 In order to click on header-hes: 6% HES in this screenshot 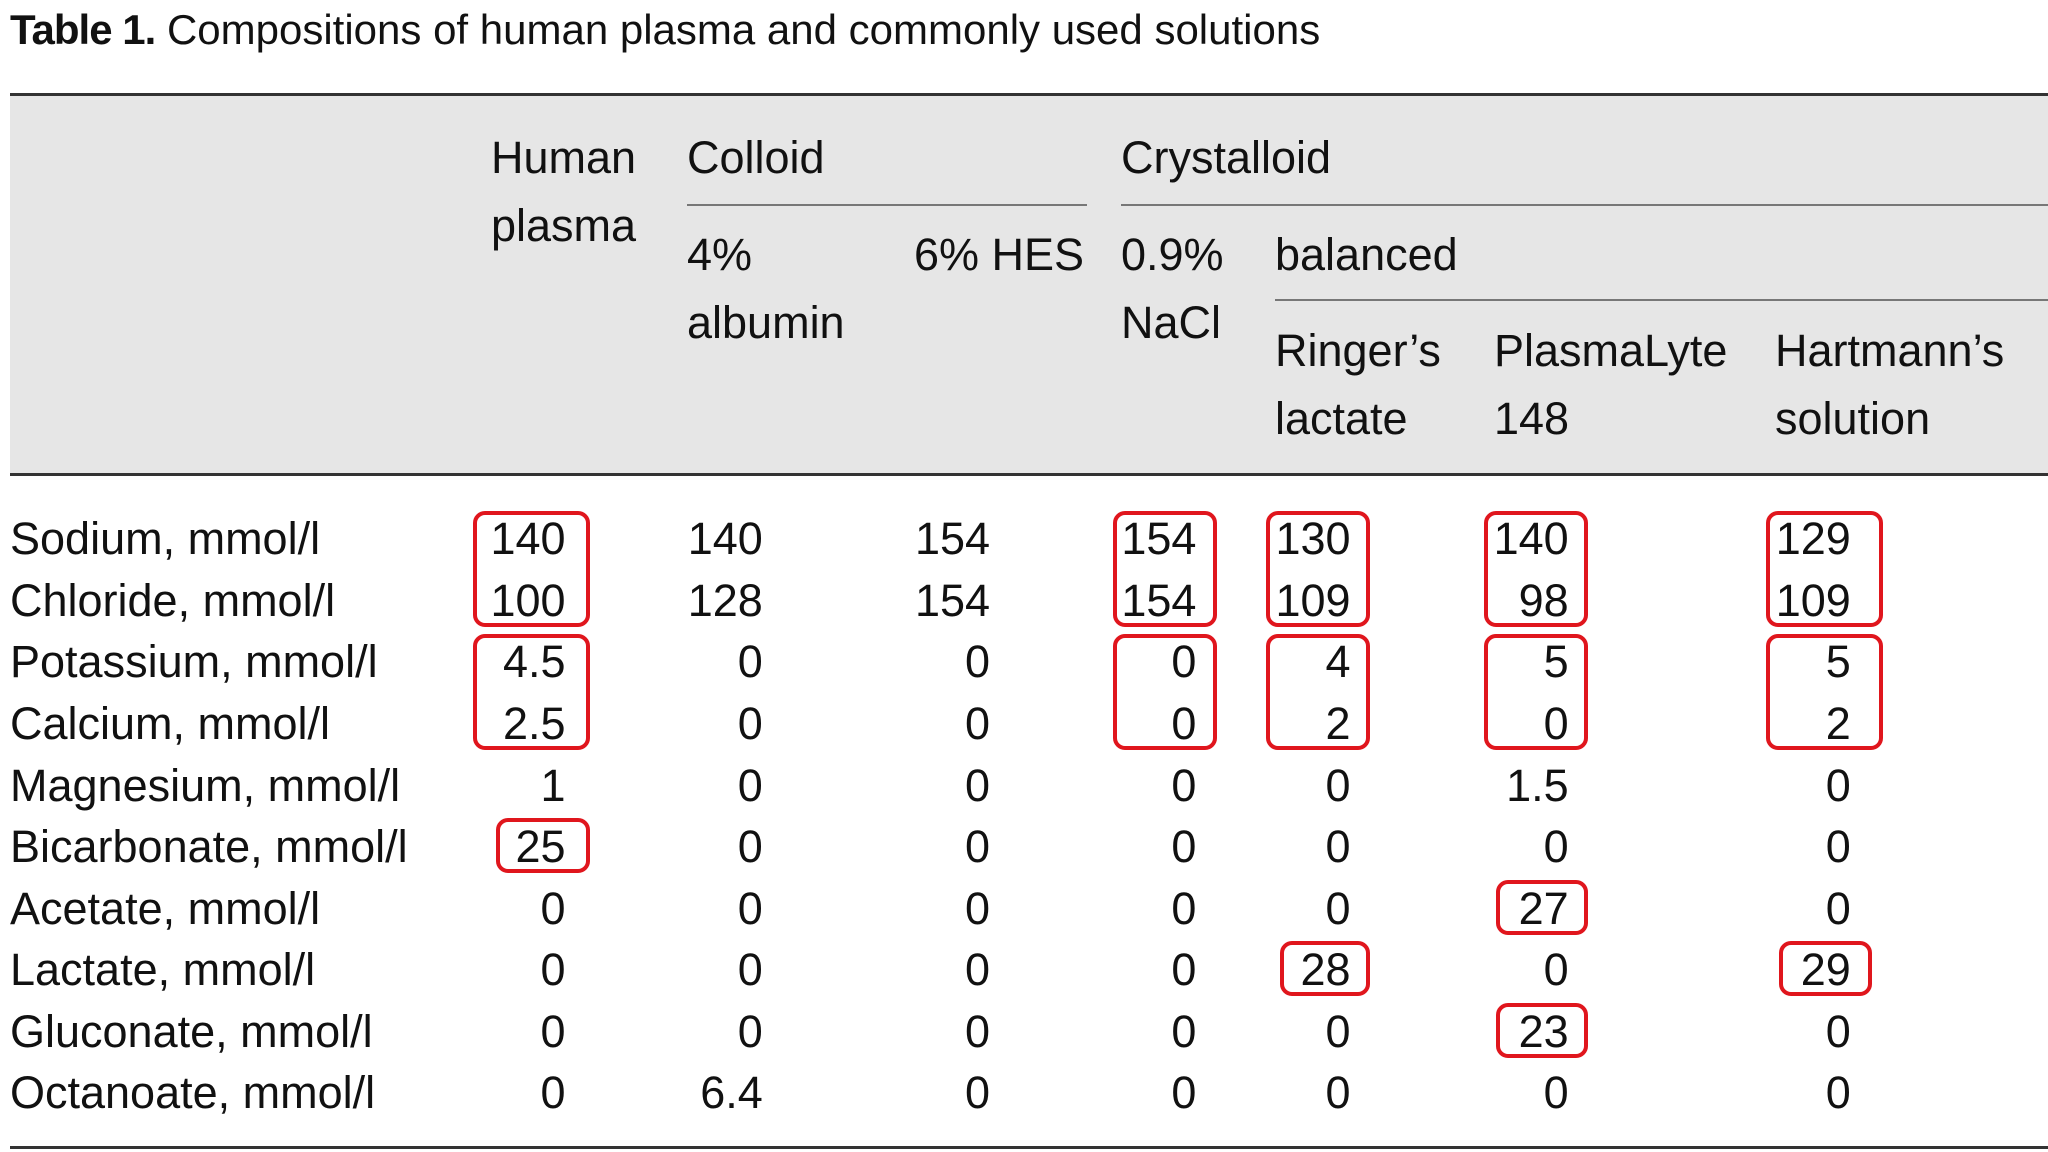, I will do `click(999, 254)`.